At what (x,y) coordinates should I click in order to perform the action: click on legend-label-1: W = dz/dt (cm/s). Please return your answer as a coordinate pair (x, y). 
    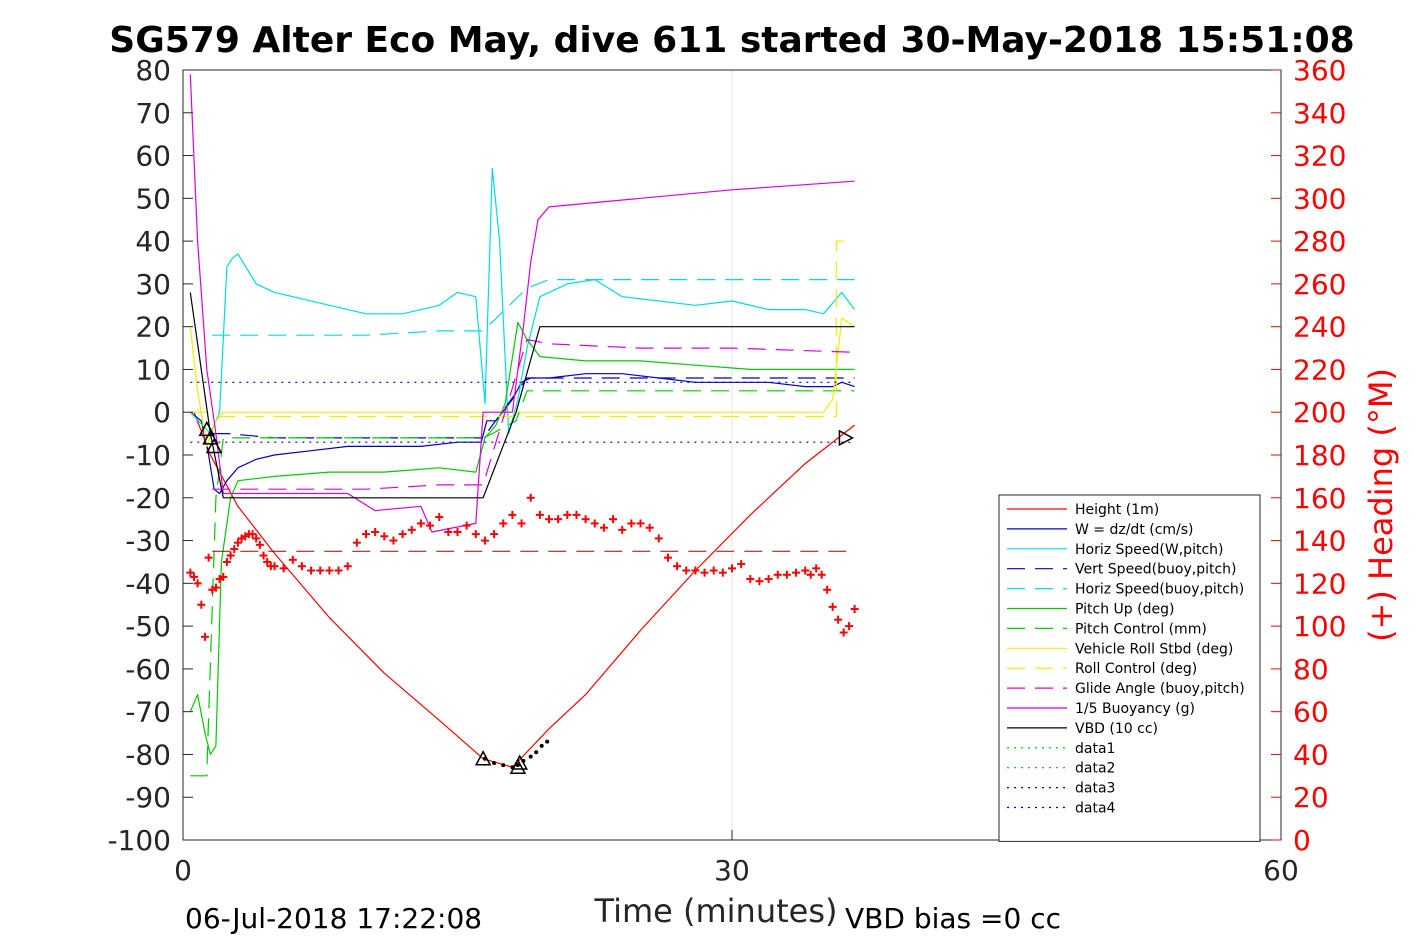
    Looking at the image, I should click on (1134, 530).